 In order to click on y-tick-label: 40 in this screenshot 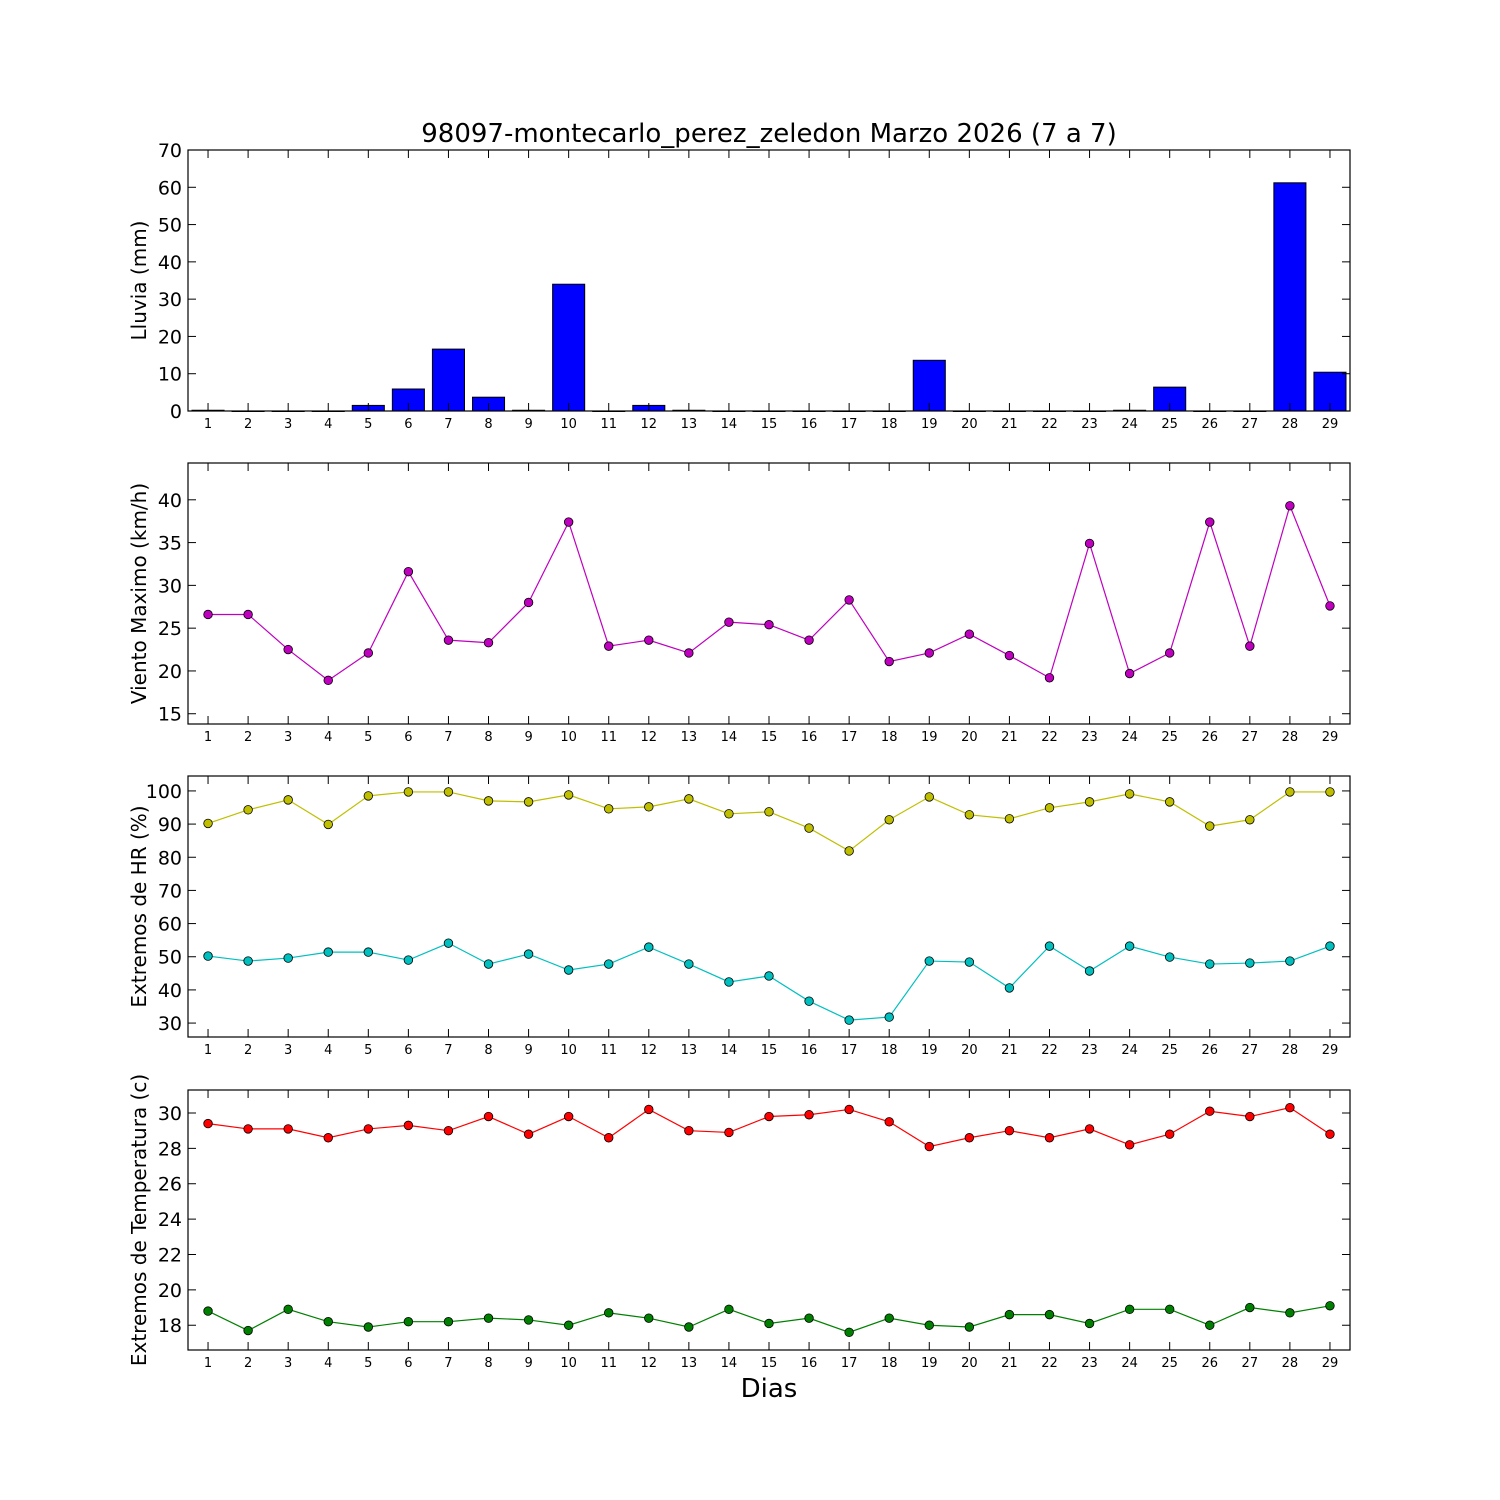, I will do `click(170, 991)`.